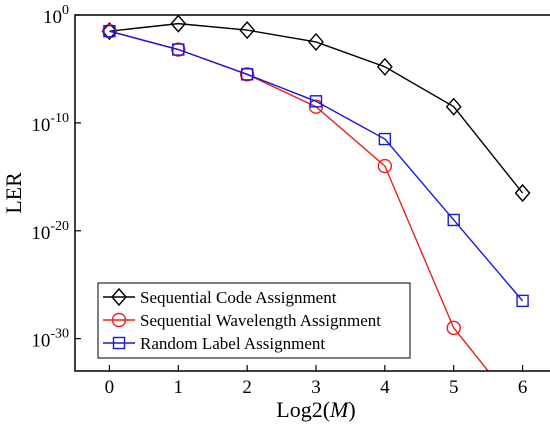 This screenshot has width=550, height=437. I want to click on legend-marker-square, so click(119, 343).